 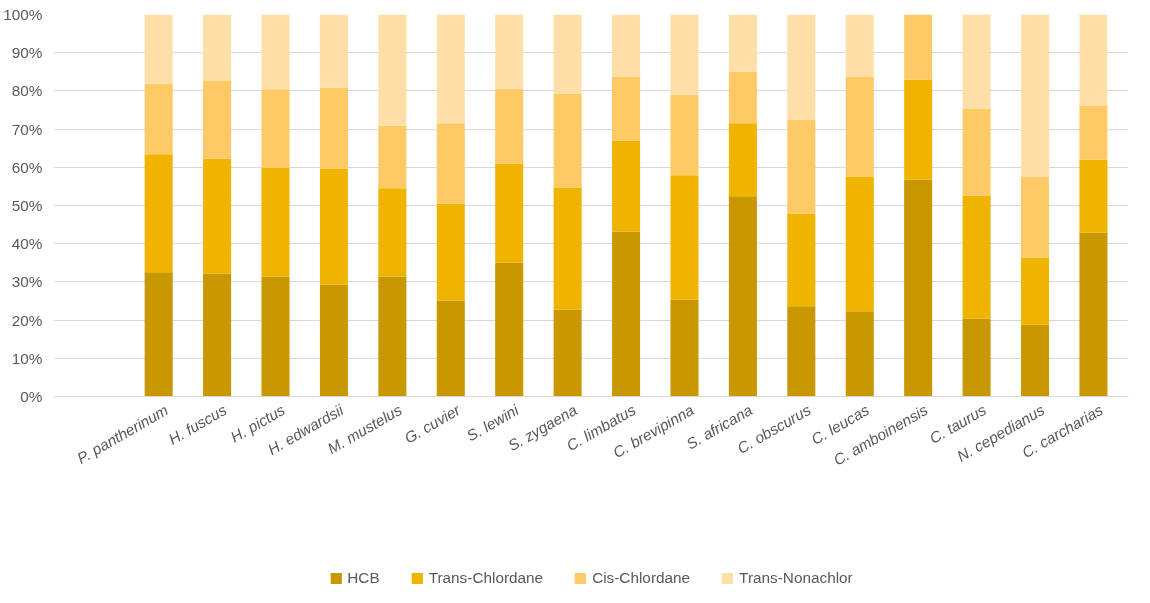 I want to click on y-tick-label: 10%, so click(x=27, y=358).